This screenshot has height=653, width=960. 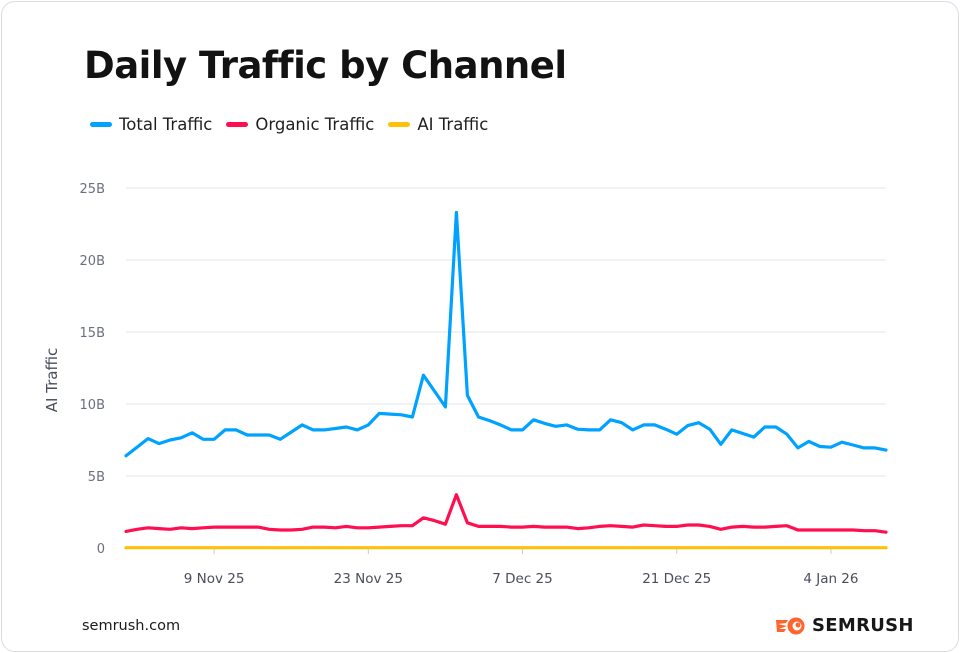 I want to click on legend-label-organic: Organic Traffic, so click(x=315, y=124).